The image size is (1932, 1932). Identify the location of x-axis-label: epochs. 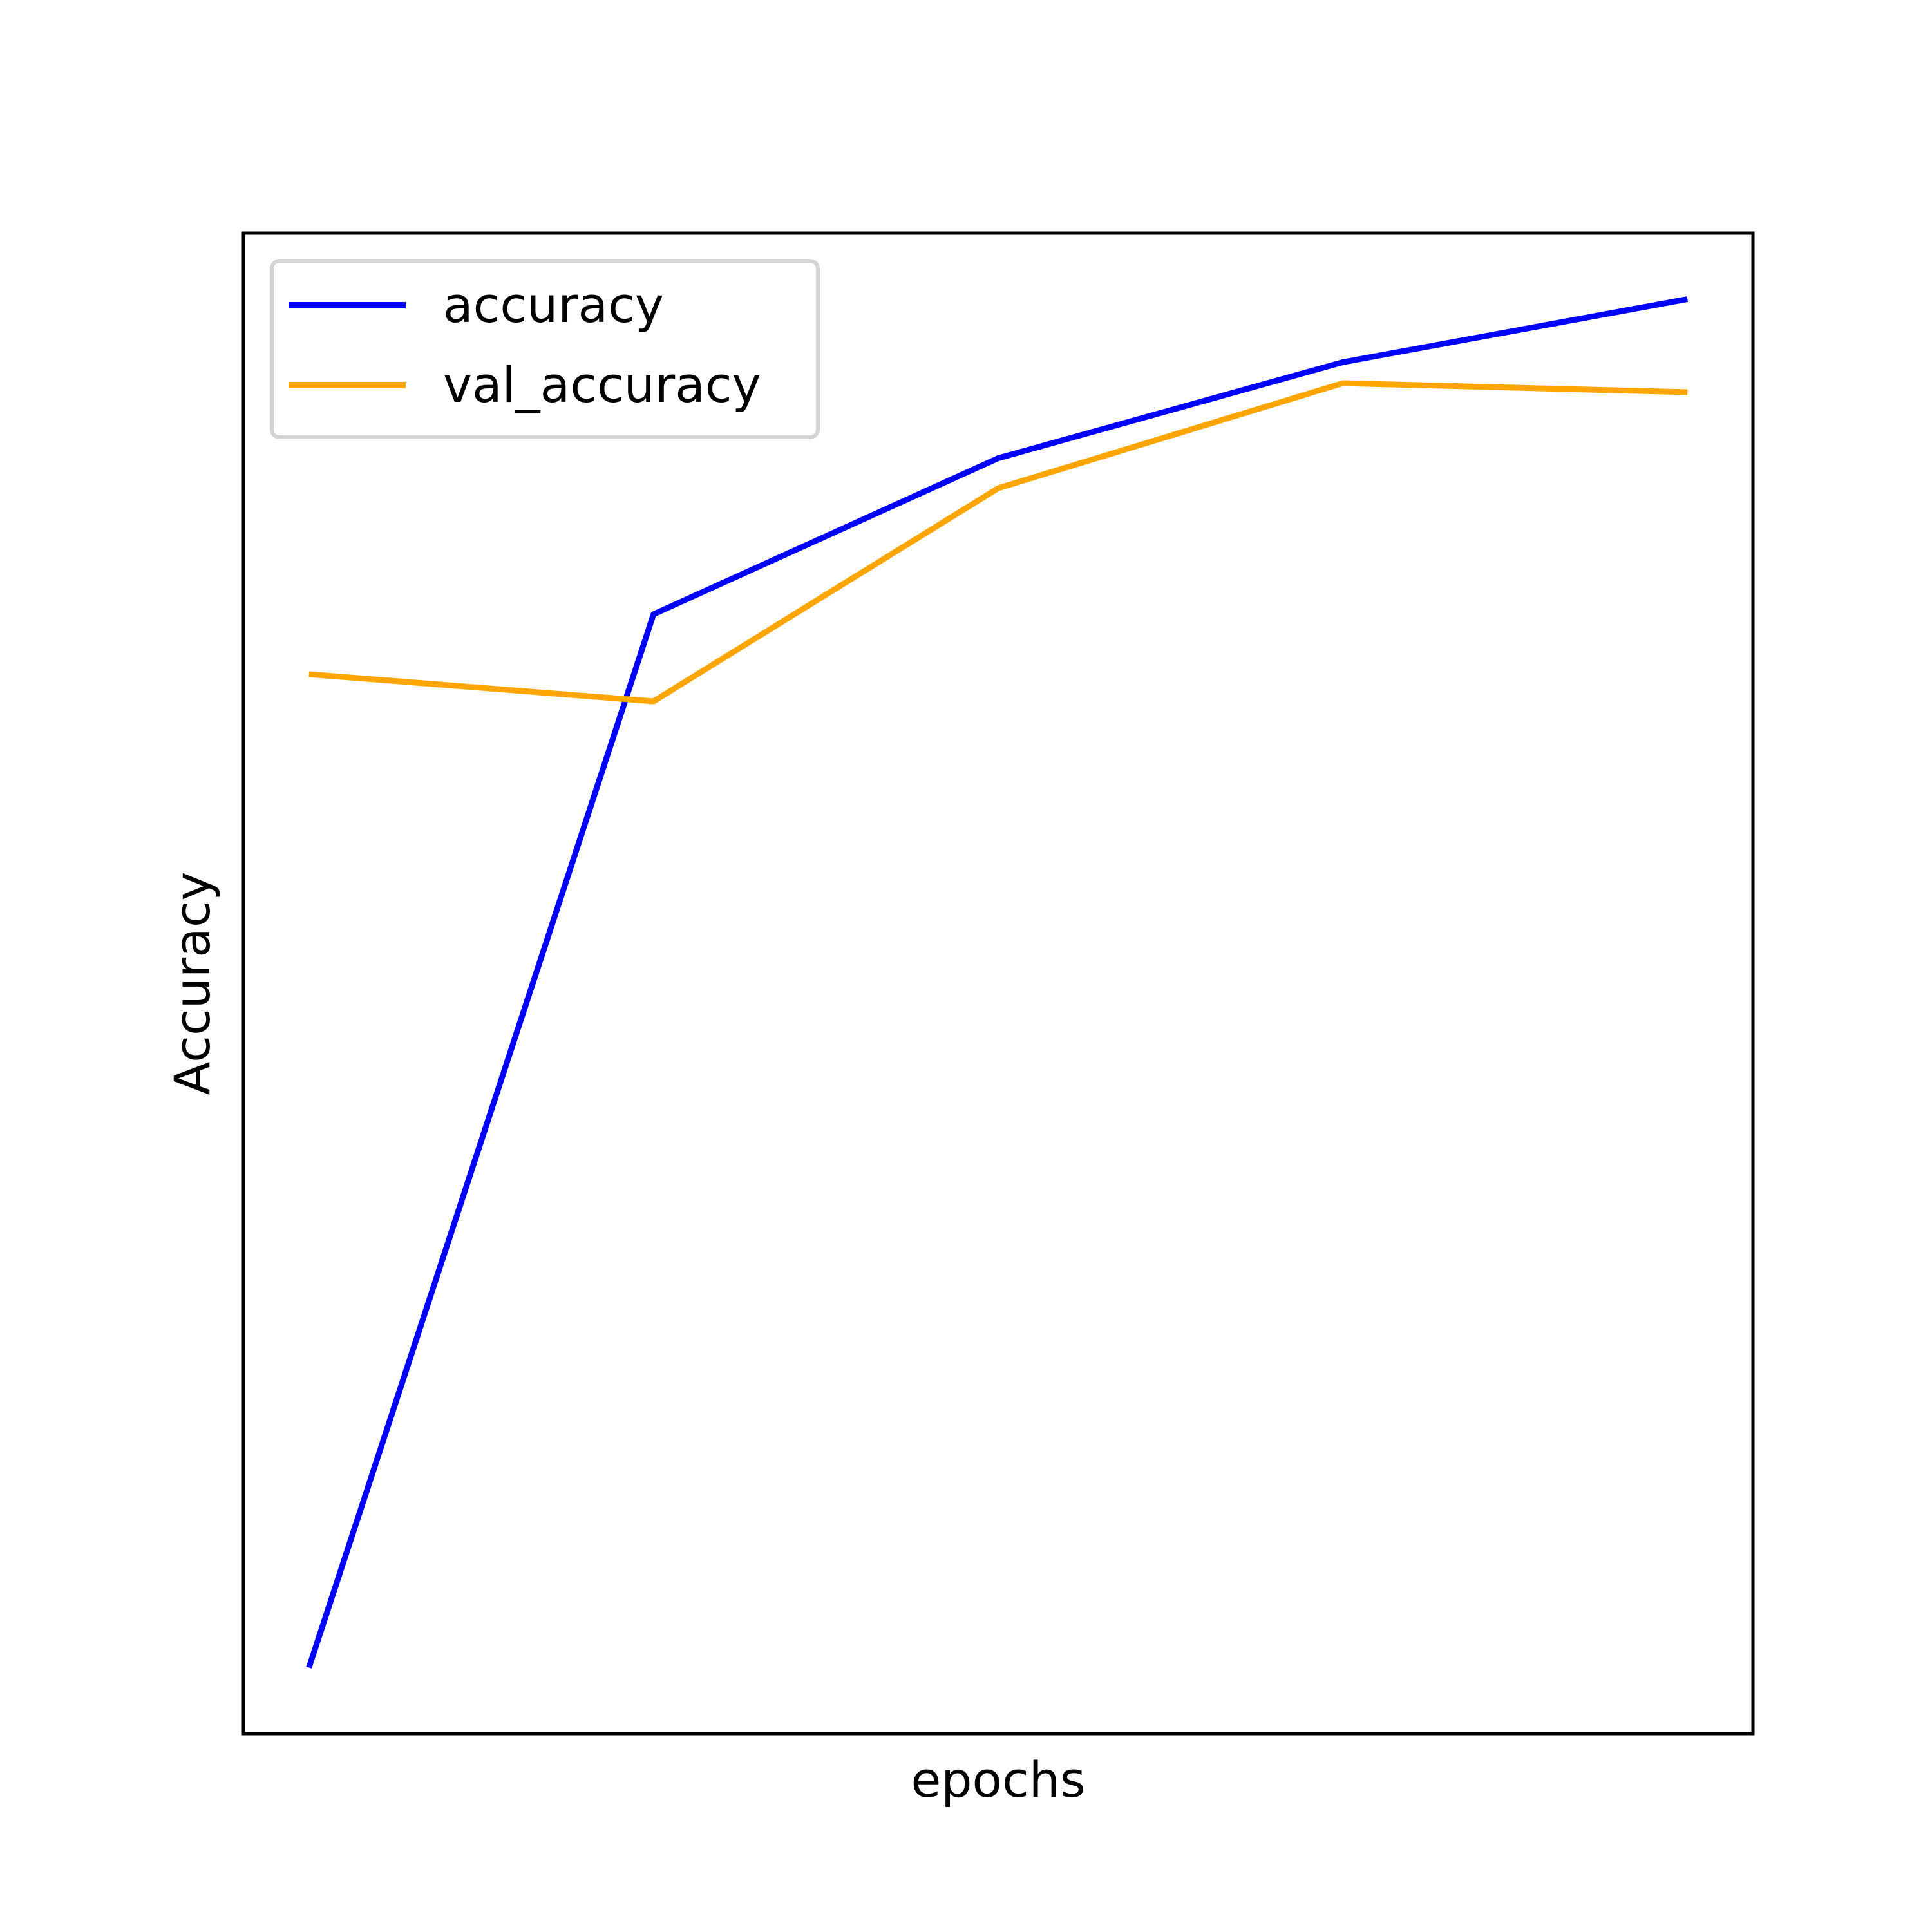
(998, 1779).